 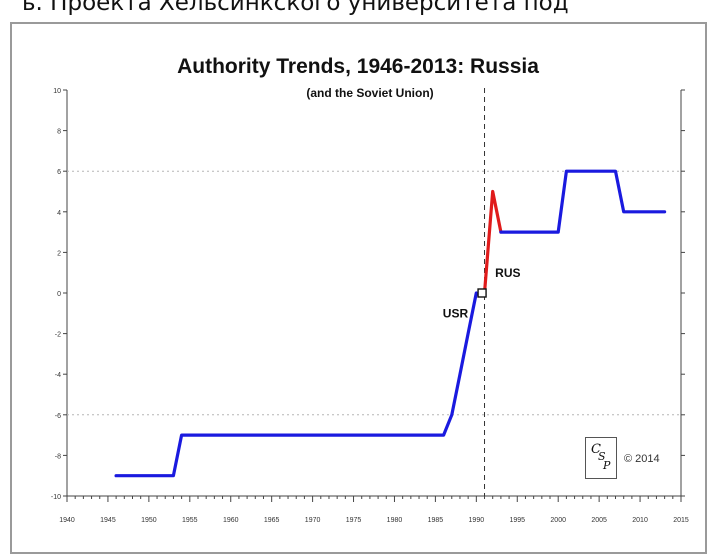 What do you see at coordinates (358, 66) in the screenshot?
I see `chart-title: Authority Trends, 1946-2013: Russia` at bounding box center [358, 66].